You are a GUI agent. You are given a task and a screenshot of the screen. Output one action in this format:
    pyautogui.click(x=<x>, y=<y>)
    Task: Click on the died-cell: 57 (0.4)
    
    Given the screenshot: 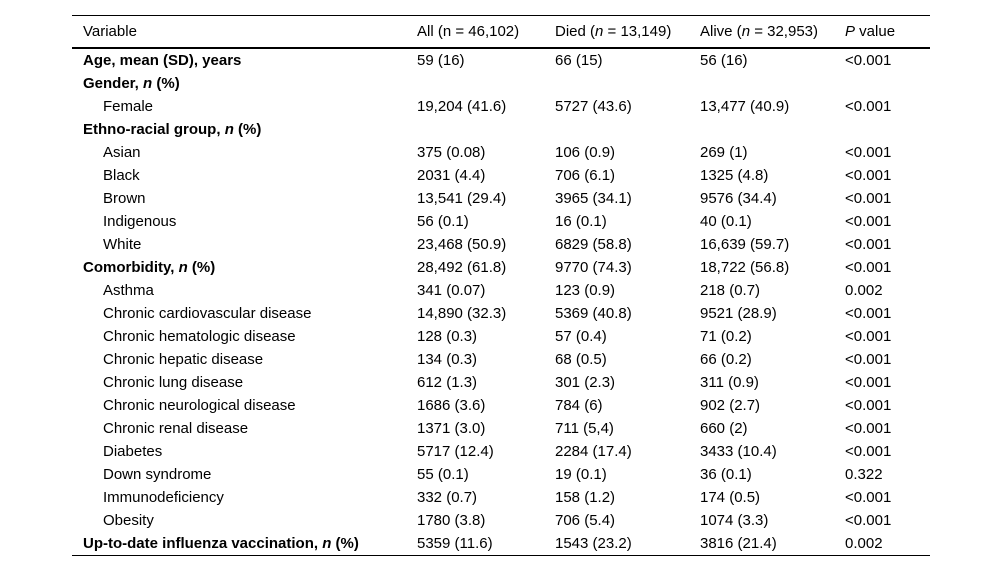 What is the action you would take?
    pyautogui.click(x=581, y=336)
    